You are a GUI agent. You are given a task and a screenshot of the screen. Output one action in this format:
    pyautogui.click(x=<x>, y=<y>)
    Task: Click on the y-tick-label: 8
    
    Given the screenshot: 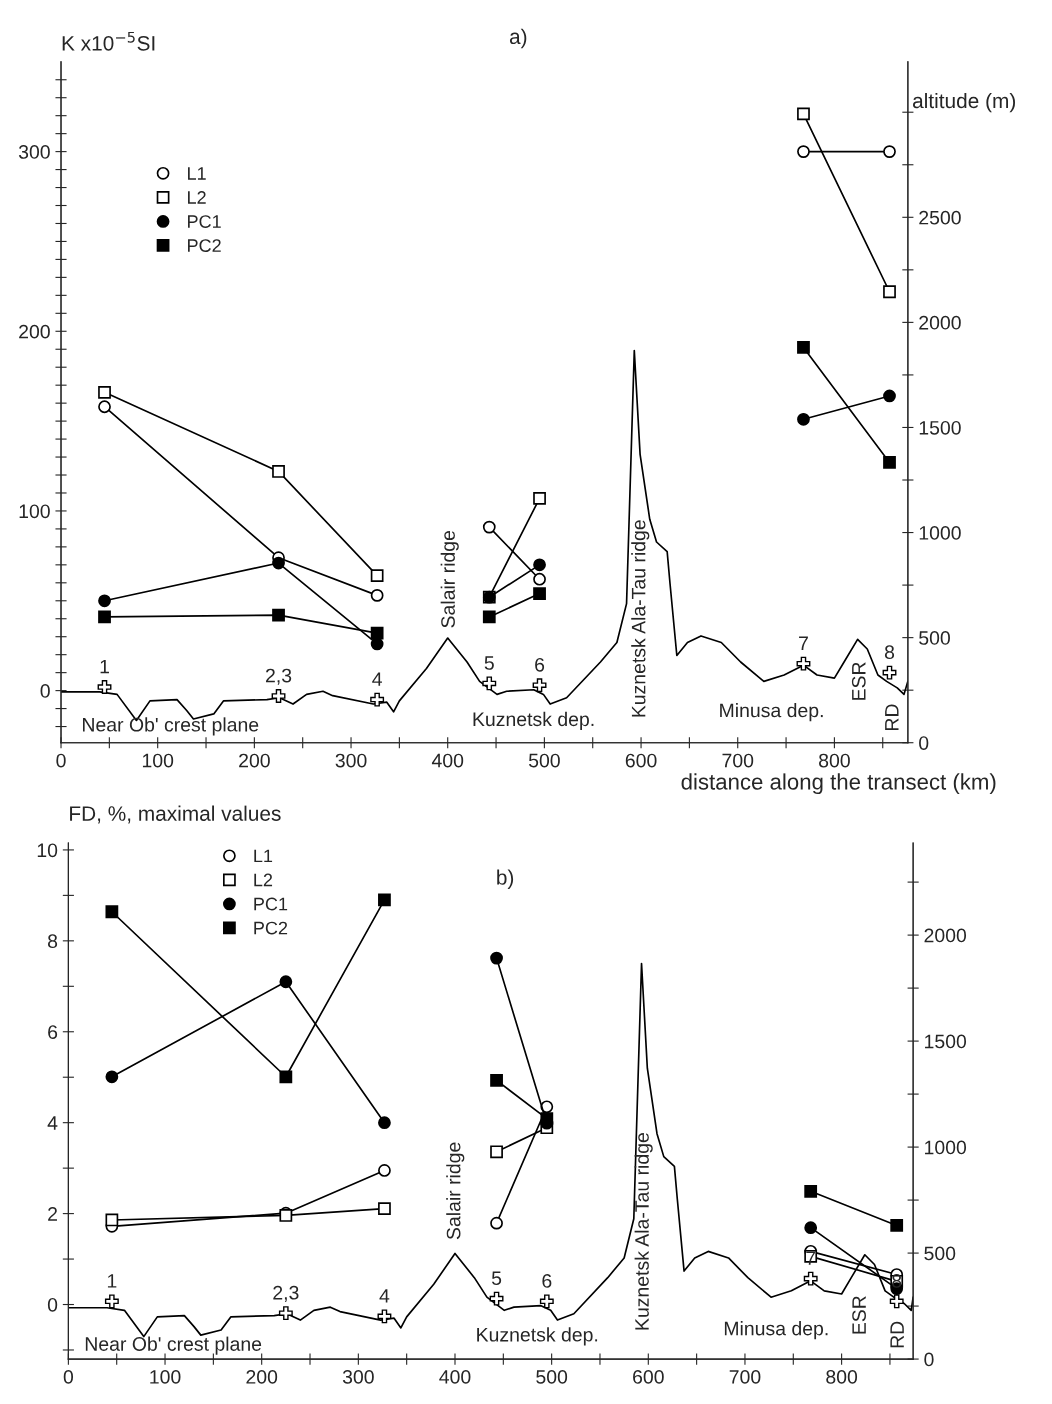 What is the action you would take?
    pyautogui.click(x=53, y=941)
    